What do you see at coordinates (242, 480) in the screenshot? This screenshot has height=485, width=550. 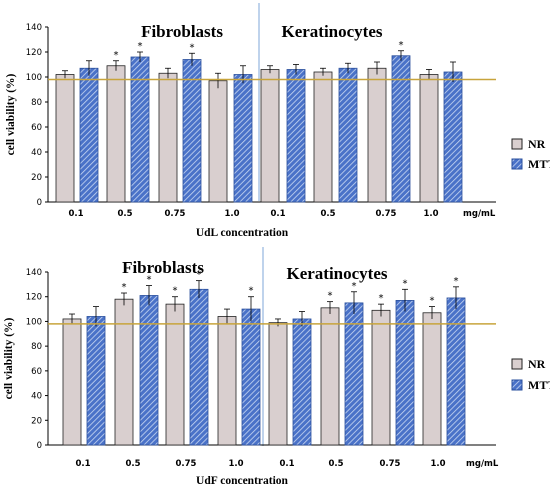 I see `x-axis-label: UdF concentration` at bounding box center [242, 480].